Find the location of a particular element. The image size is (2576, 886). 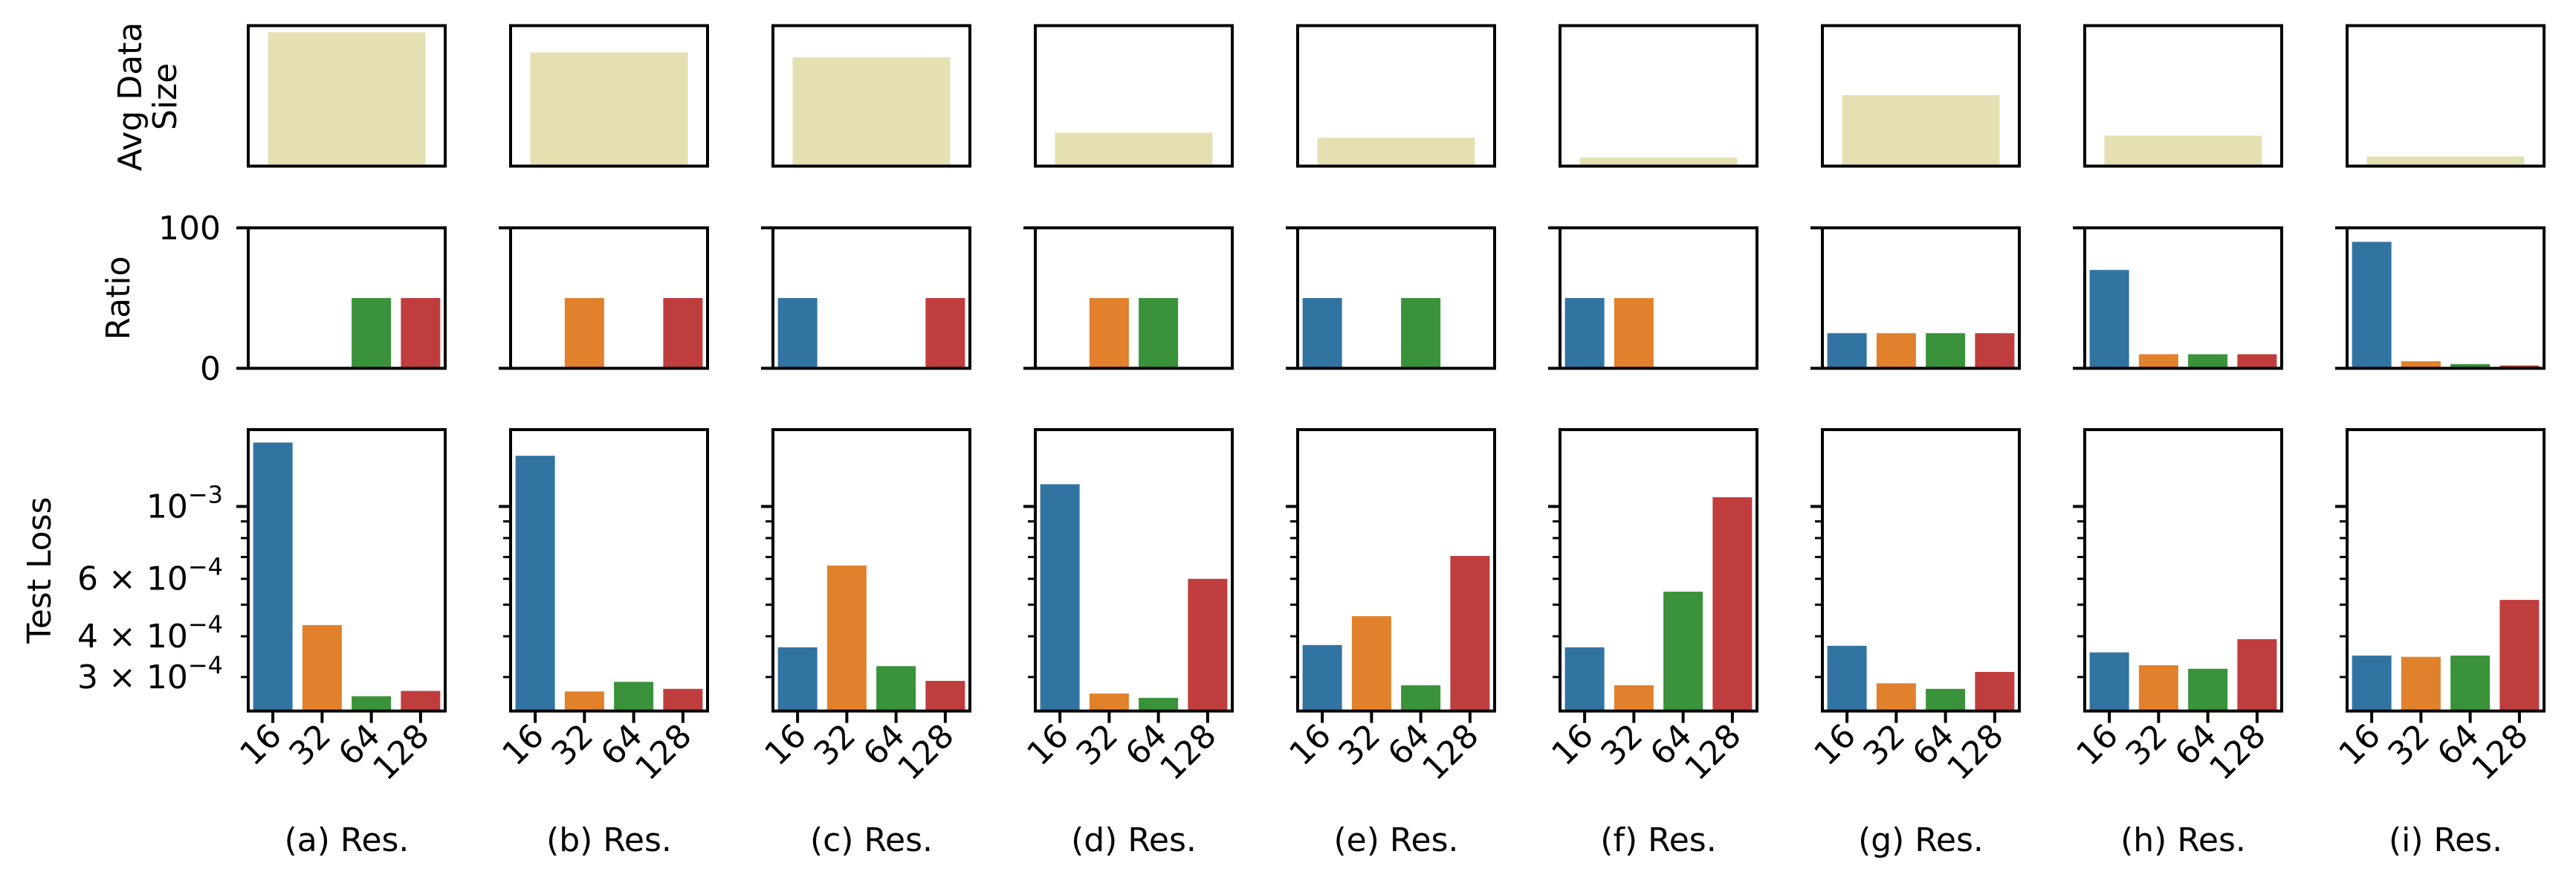

xtick-label-h-128: 128 is located at coordinates (2237, 752).